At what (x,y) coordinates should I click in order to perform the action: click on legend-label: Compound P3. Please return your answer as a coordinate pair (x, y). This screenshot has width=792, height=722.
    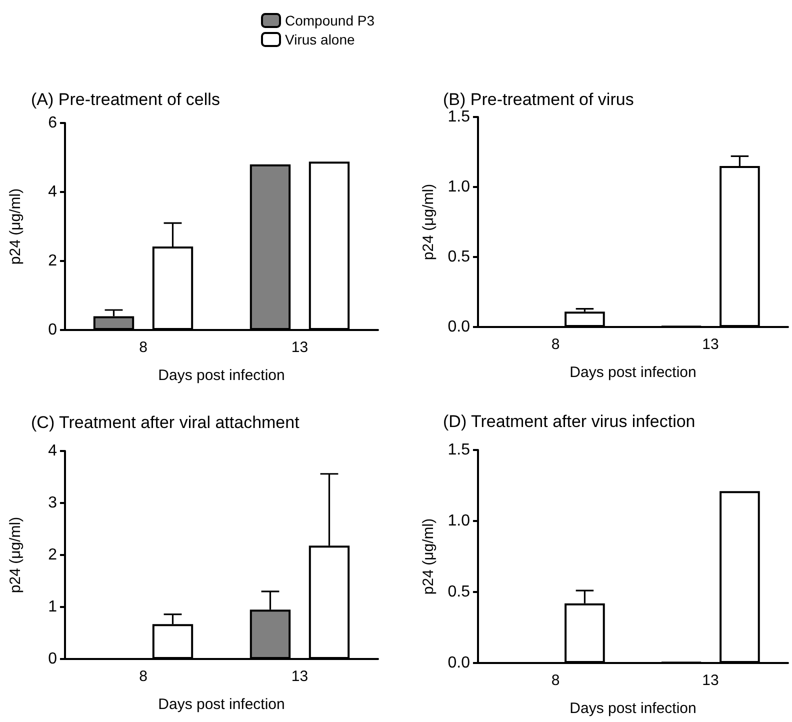
    Looking at the image, I should click on (330, 20).